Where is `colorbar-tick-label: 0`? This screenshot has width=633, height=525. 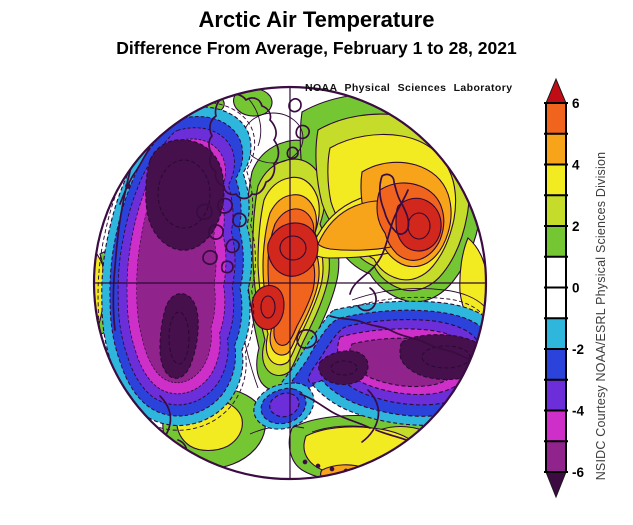
colorbar-tick-label: 0 is located at coordinates (576, 288).